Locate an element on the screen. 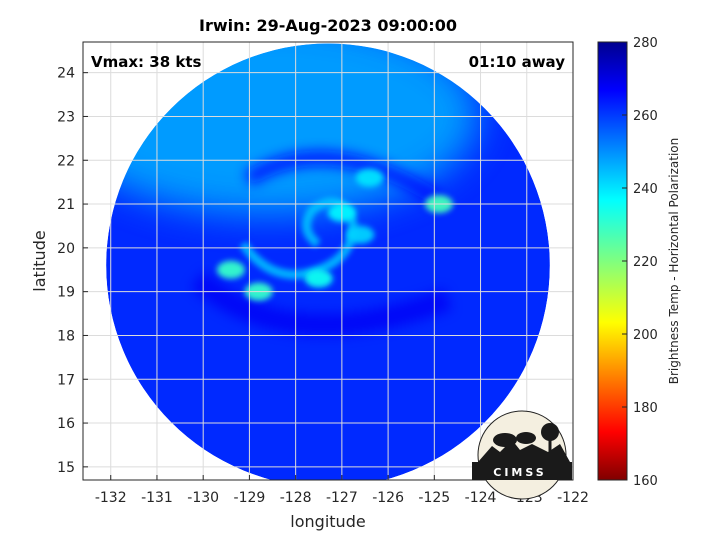 The height and width of the screenshot is (540, 720). colorbar-tick-label: 200 is located at coordinates (645, 335).